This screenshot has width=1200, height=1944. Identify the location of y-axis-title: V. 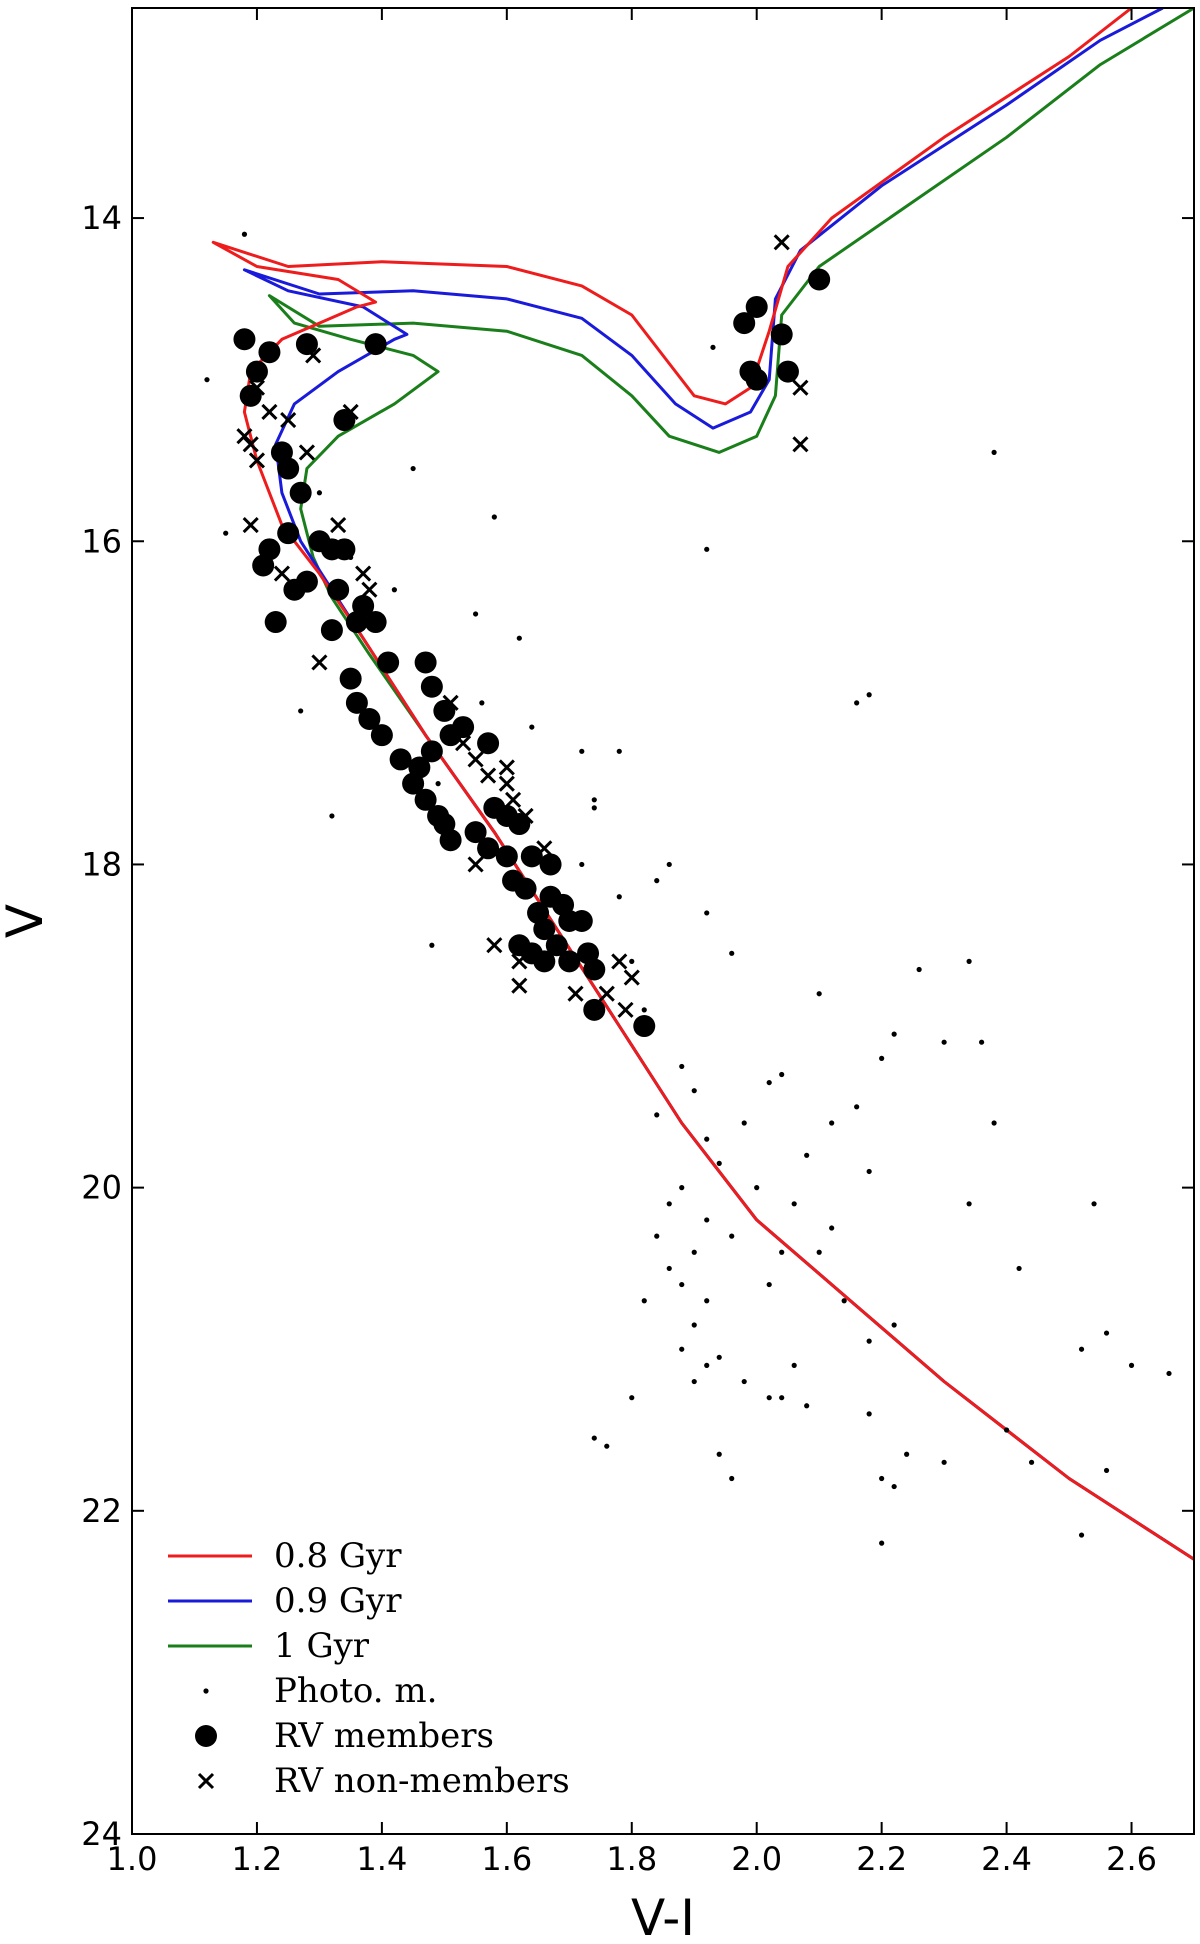
(27, 921).